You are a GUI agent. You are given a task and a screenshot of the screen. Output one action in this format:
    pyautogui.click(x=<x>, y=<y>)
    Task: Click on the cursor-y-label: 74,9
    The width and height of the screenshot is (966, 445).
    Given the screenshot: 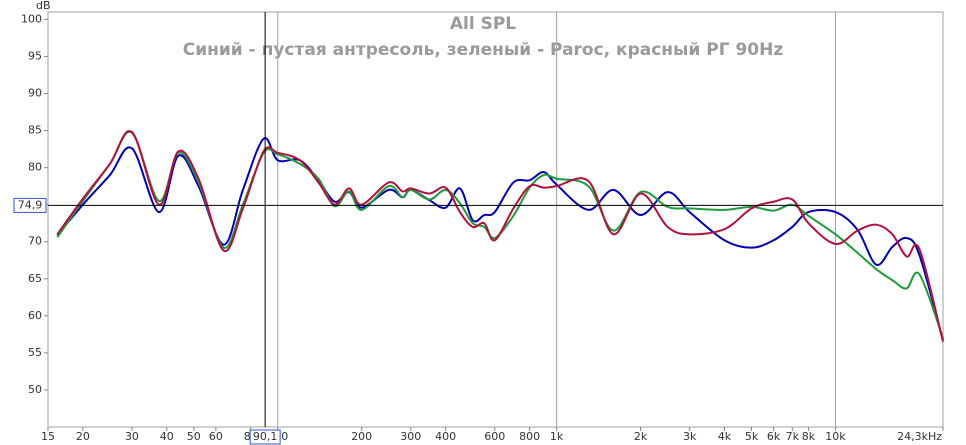 What is the action you would take?
    pyautogui.click(x=30, y=204)
    